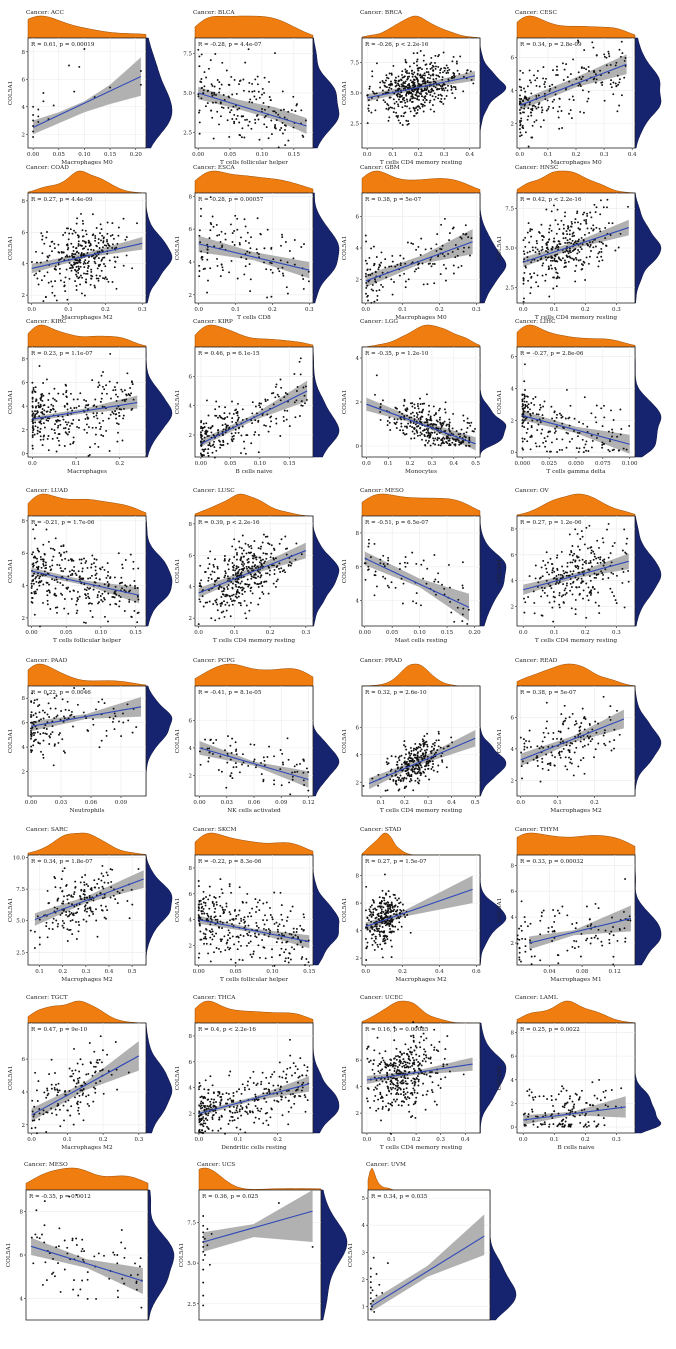  Describe the element at coordinates (24, 431) in the screenshot. I see `y-tick-label: 2` at that location.